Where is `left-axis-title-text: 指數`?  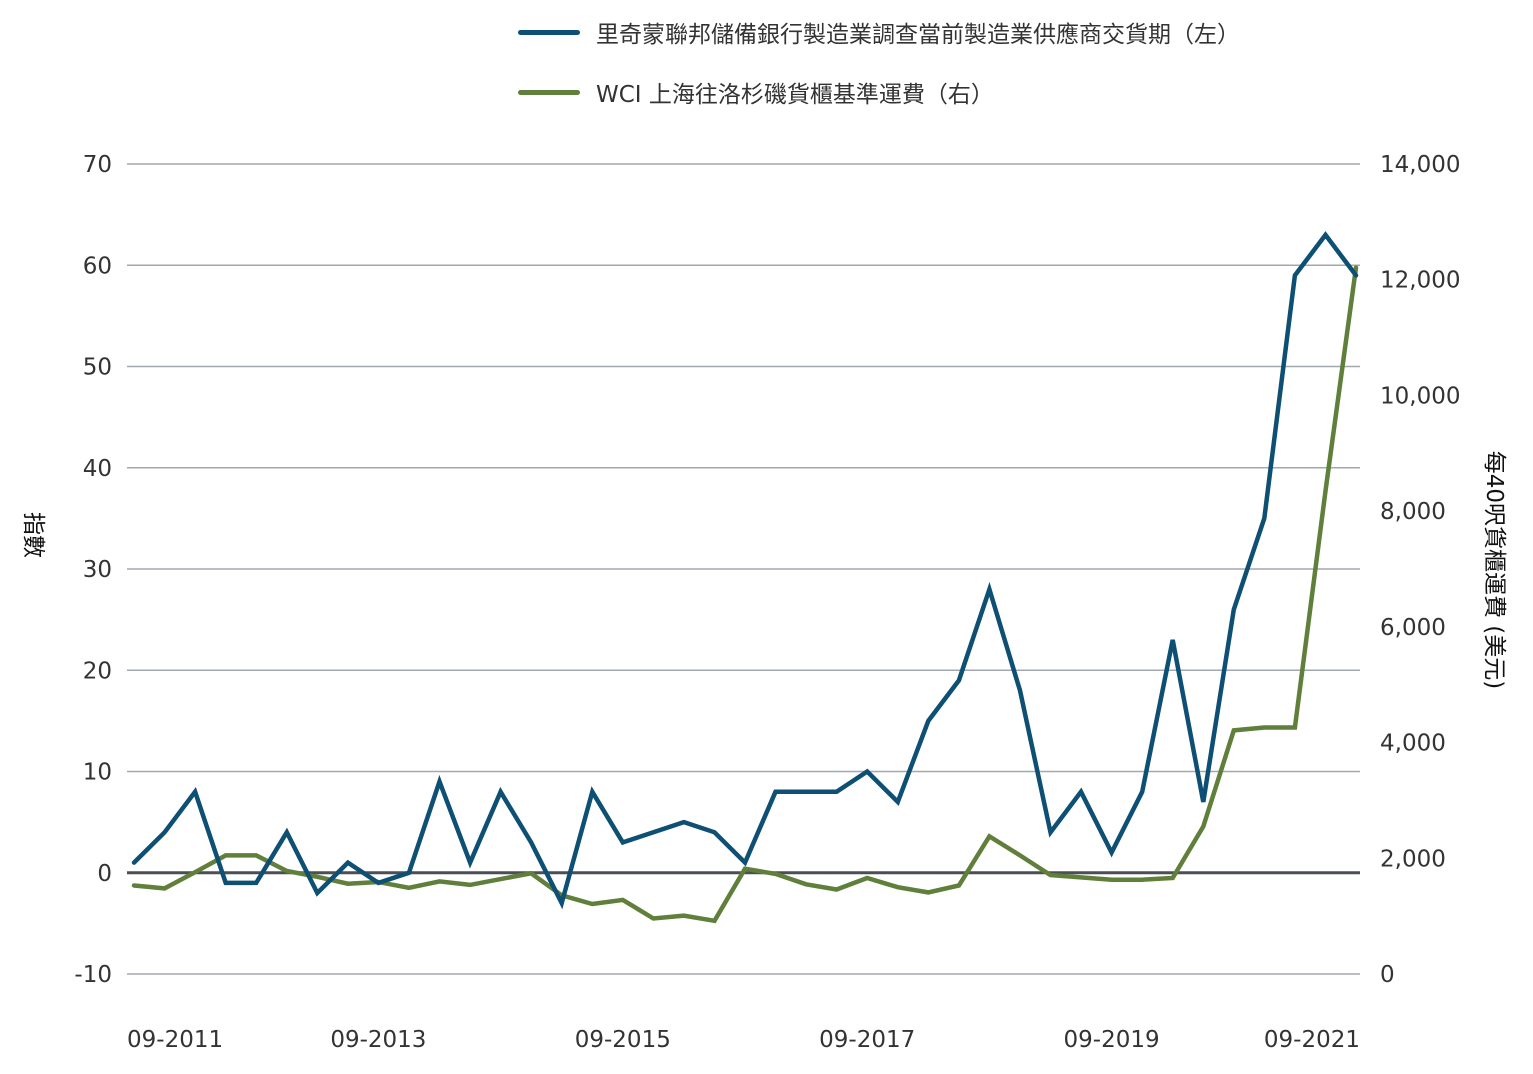
left-axis-title-text: 指數 is located at coordinates (33, 535).